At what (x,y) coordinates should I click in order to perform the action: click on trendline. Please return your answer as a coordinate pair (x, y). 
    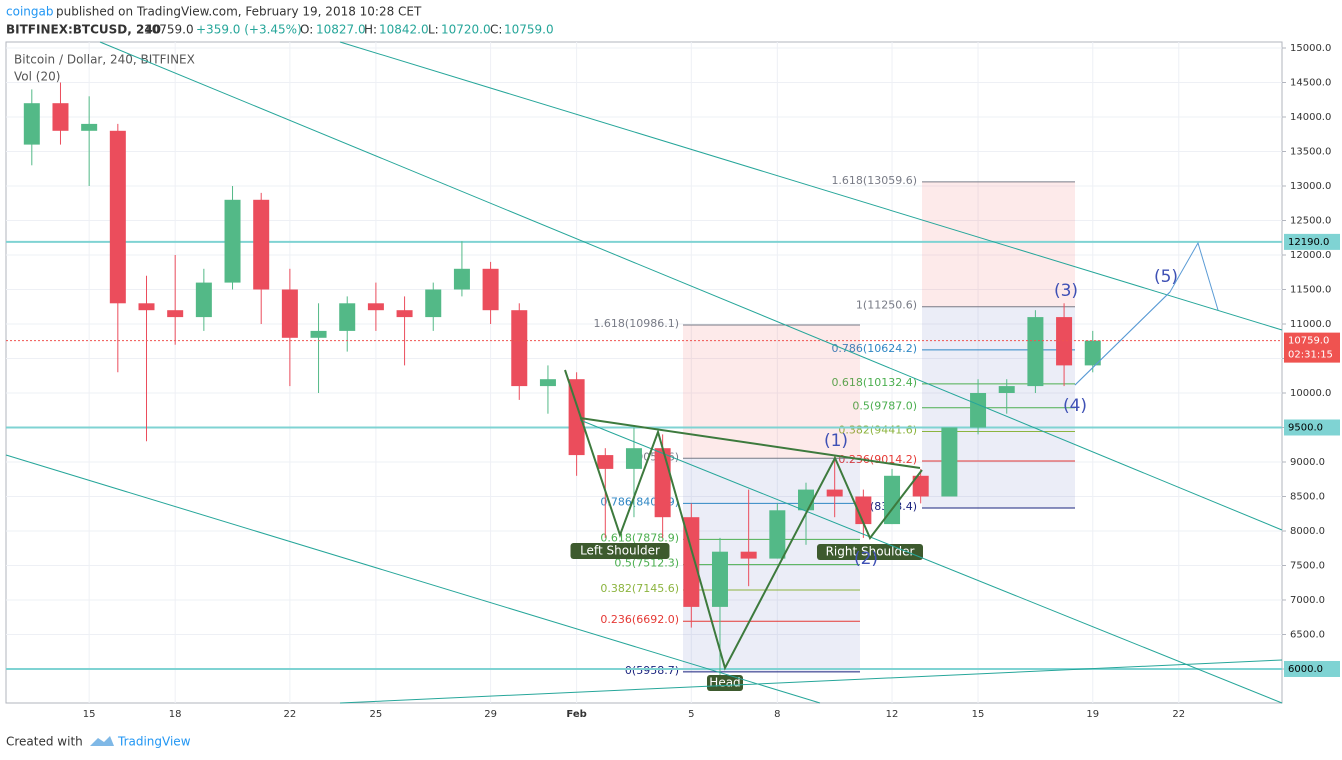
    Looking at the image, I should click on (811, 681).